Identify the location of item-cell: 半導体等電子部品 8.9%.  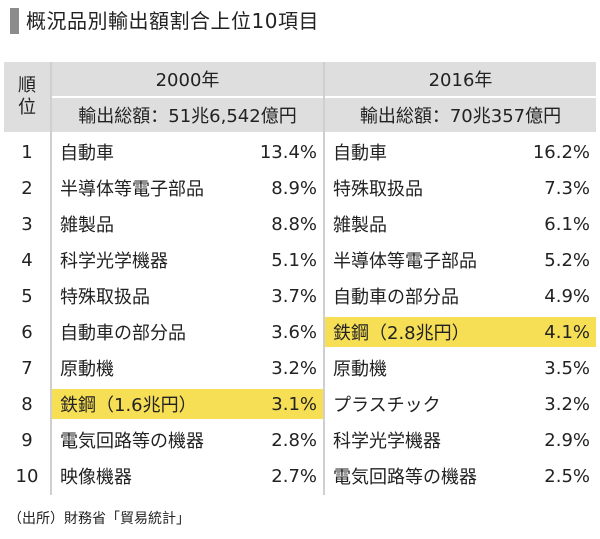
(187, 188).